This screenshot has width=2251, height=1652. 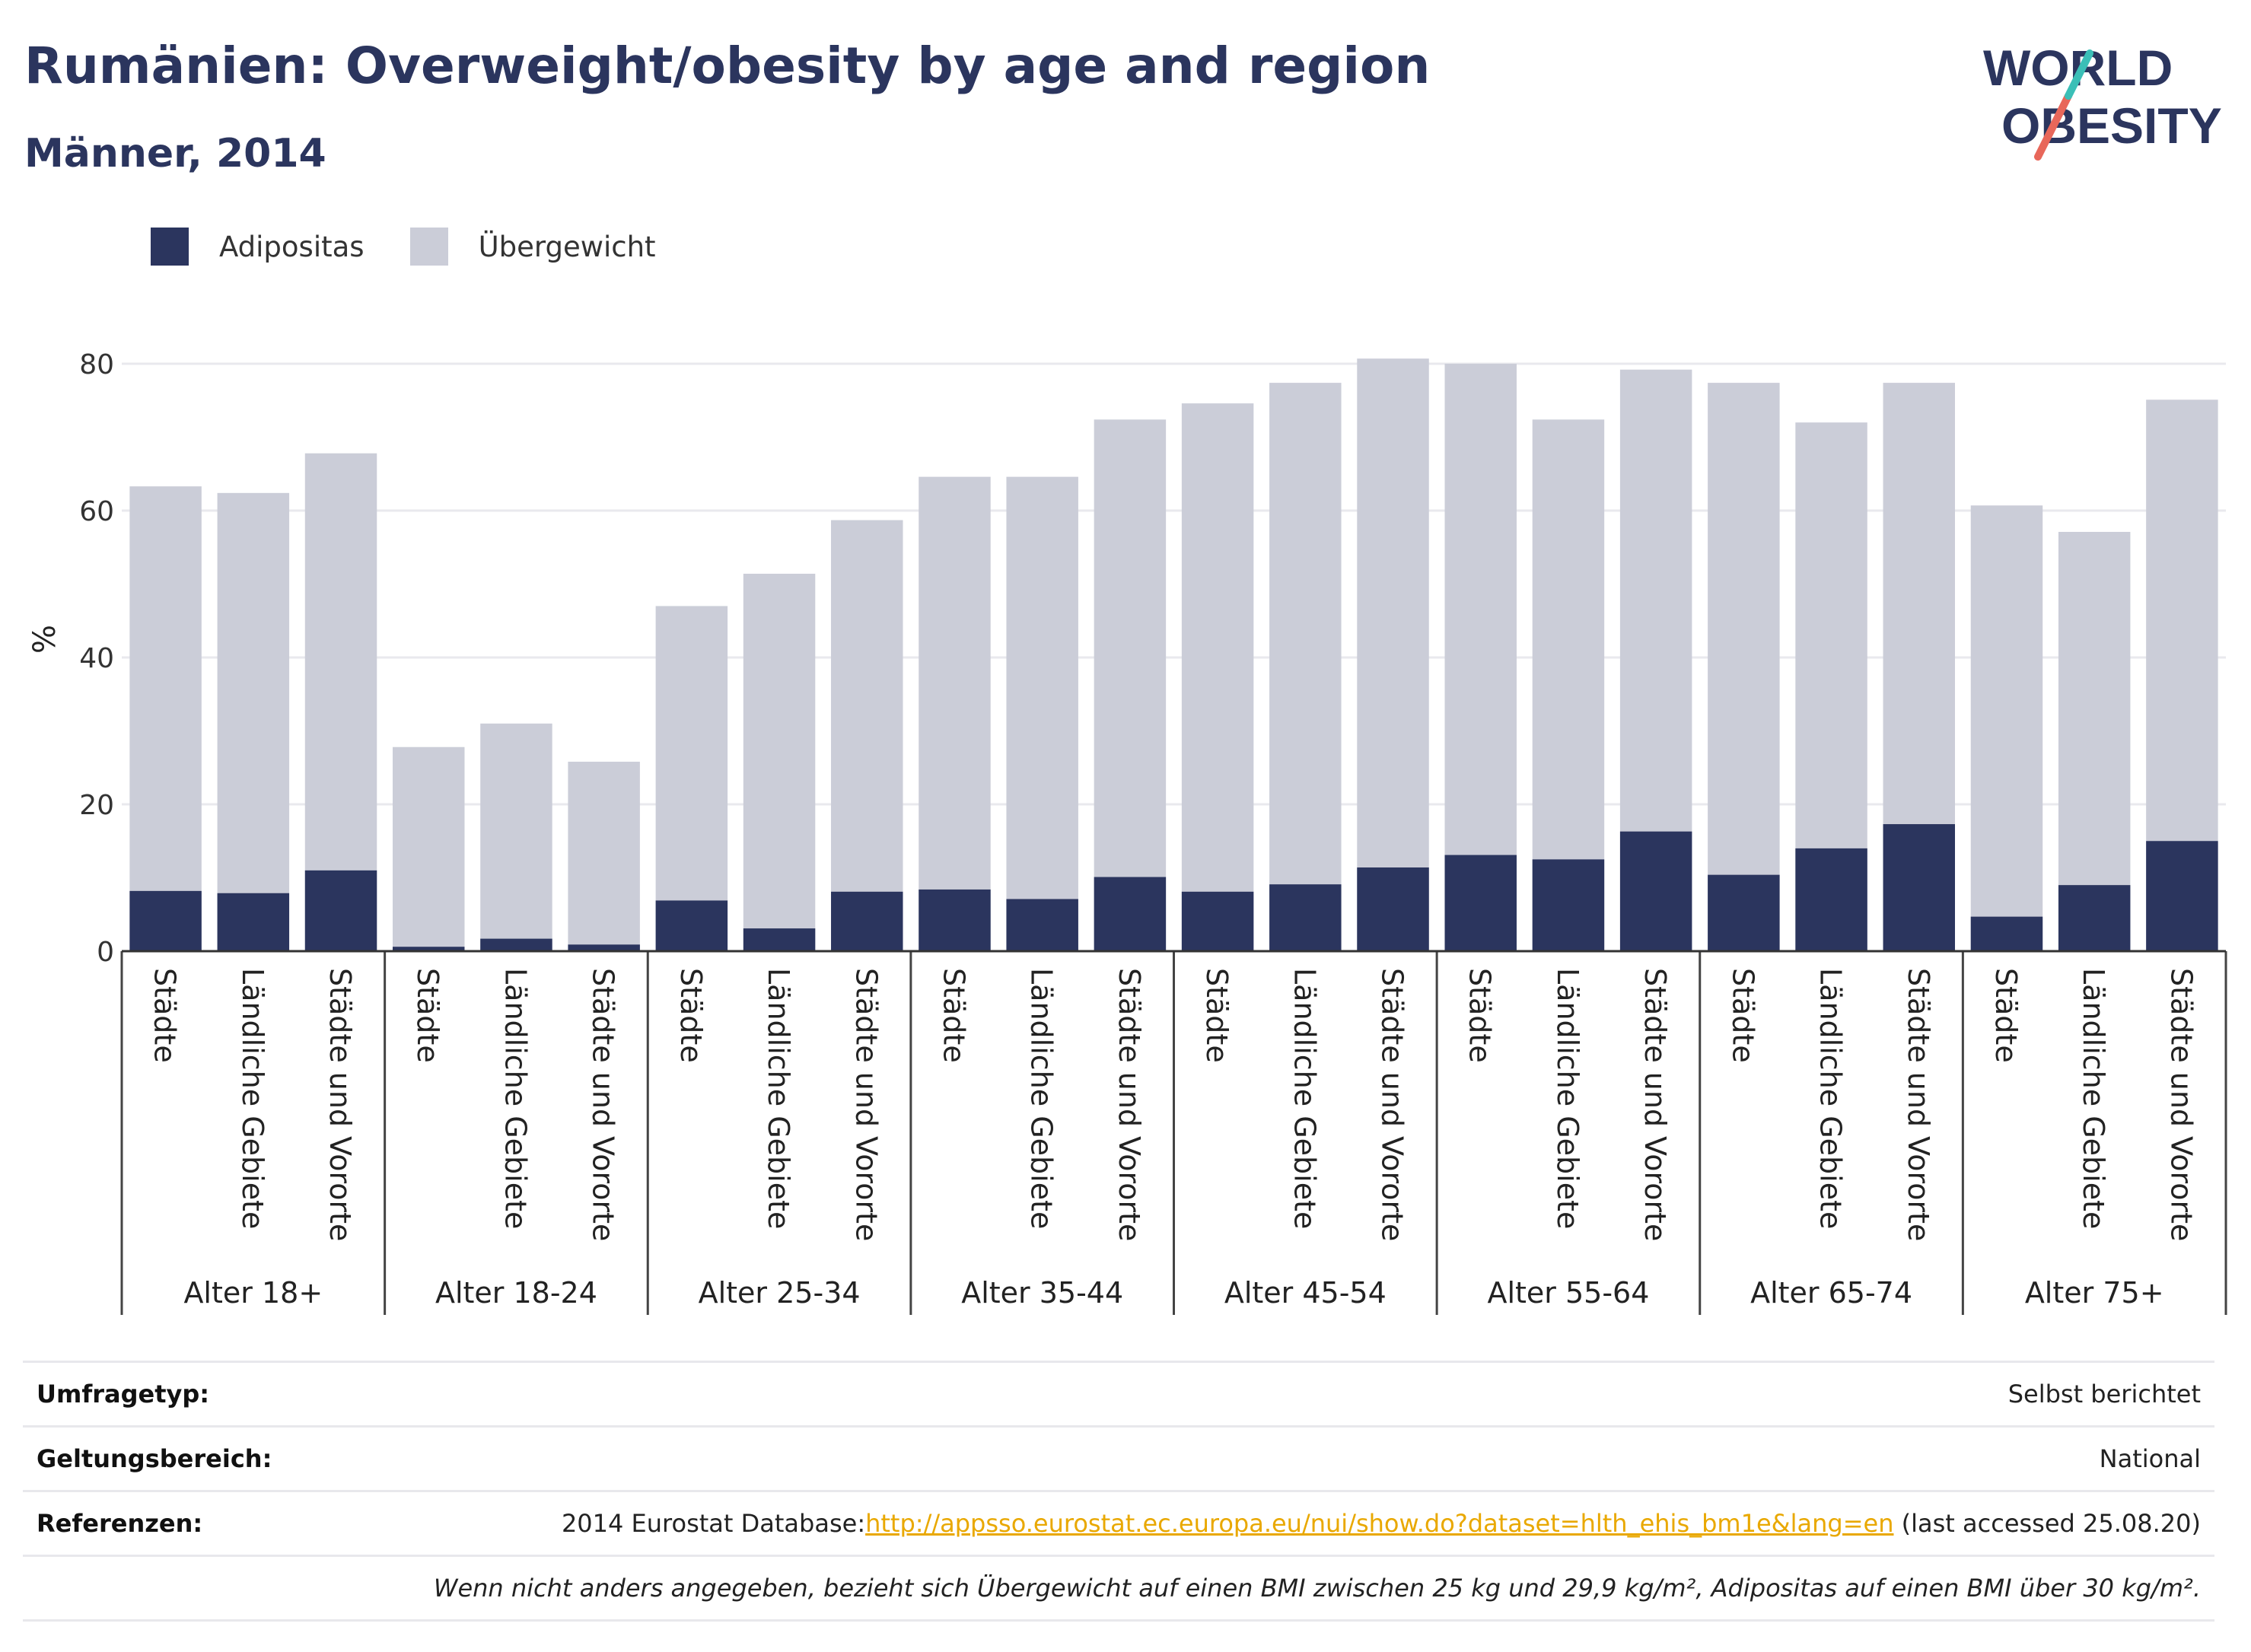 What do you see at coordinates (96, 658) in the screenshot?
I see `y-tick-label: 40` at bounding box center [96, 658].